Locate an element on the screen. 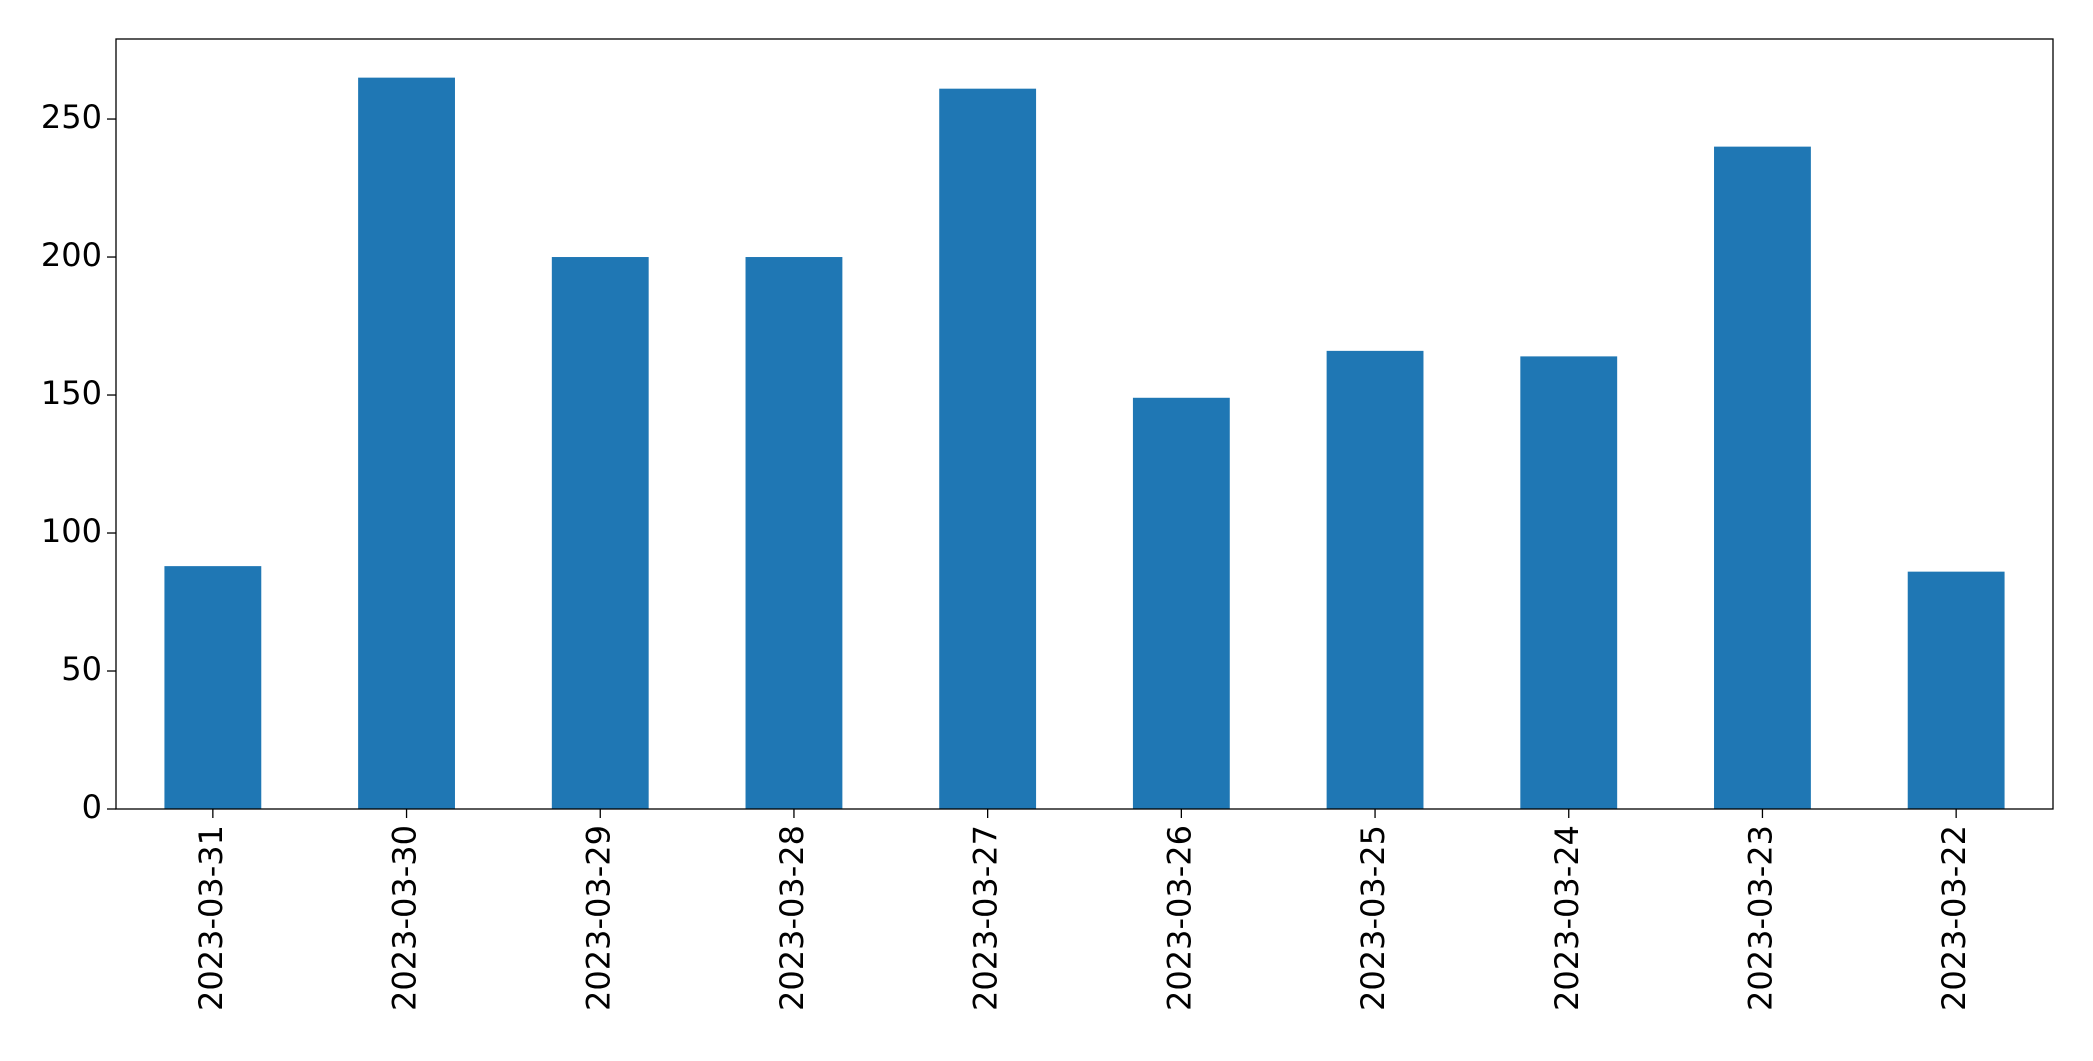 The height and width of the screenshot is (1061, 2093). y-tick-label: 200 is located at coordinates (71, 255).